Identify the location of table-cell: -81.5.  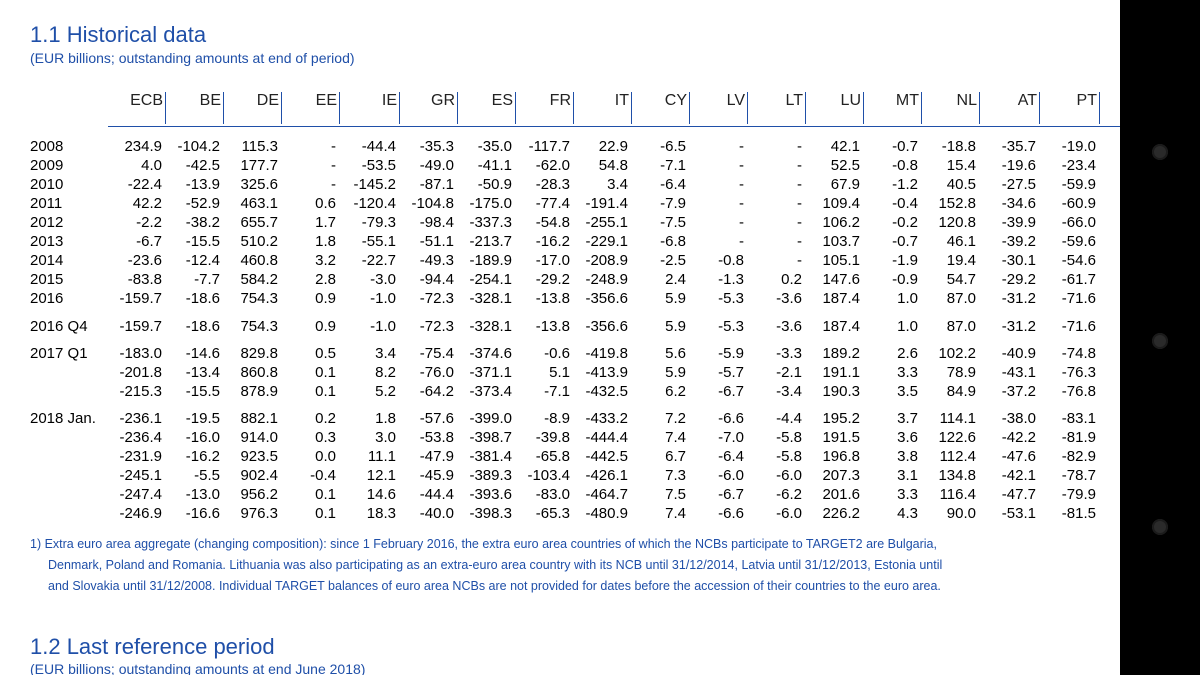
(1078, 513).